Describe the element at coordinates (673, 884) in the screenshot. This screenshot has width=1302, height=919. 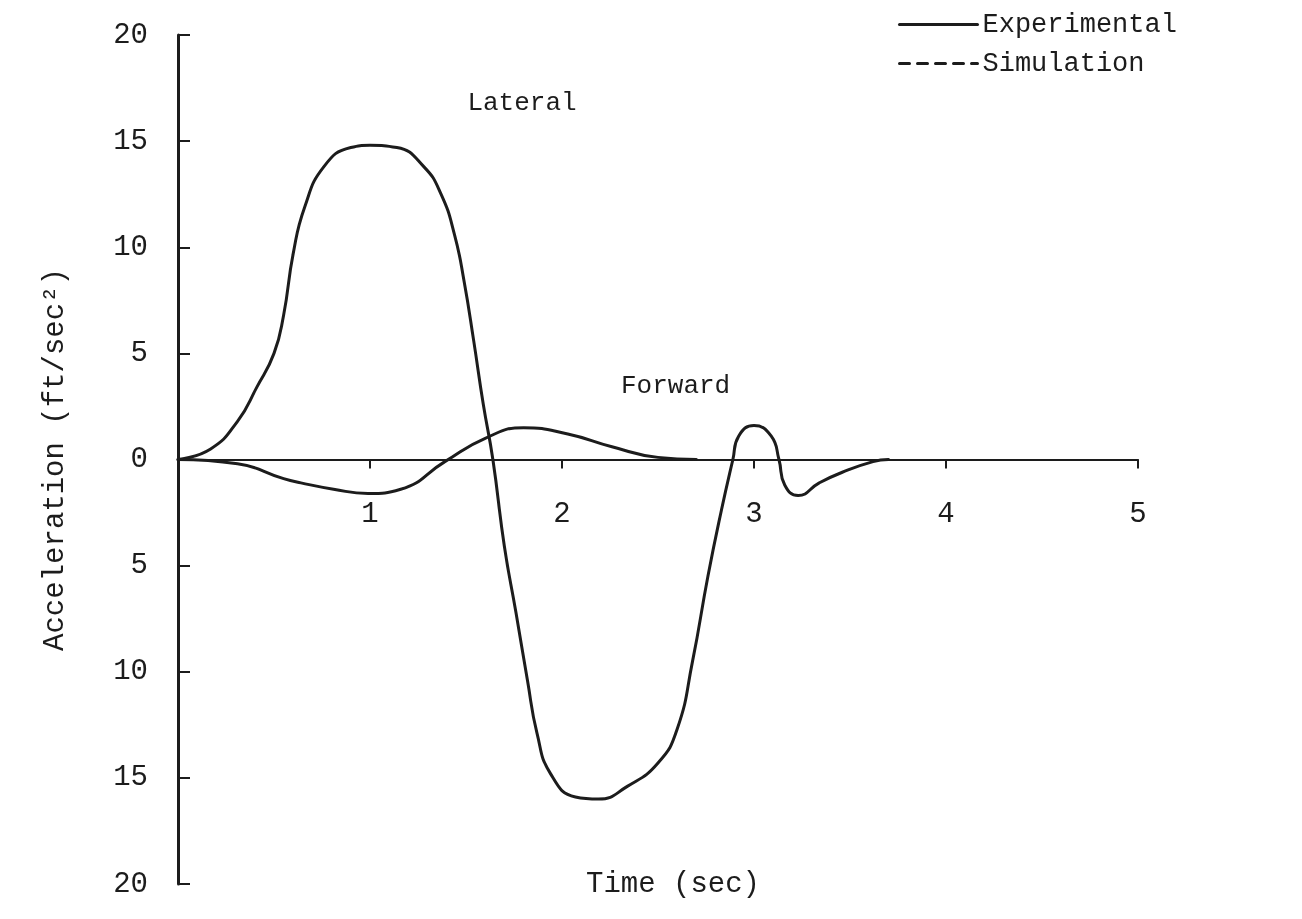
I see `x-axis-title: Time (sec)` at that location.